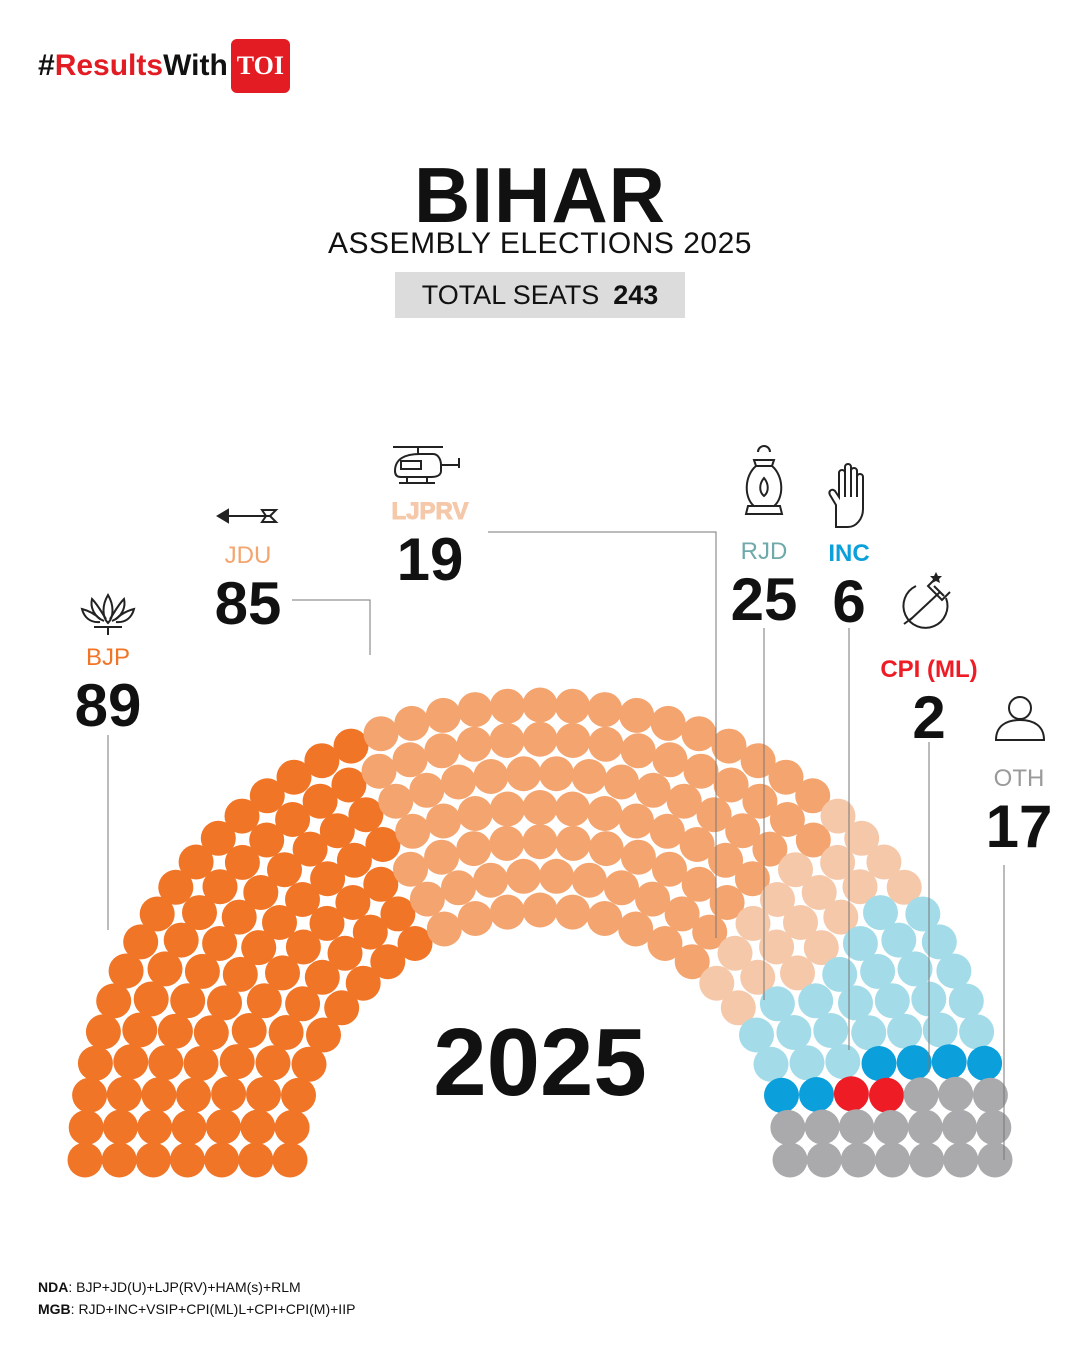 The image size is (1080, 1350). I want to click on legend-nda: NDA: BJP+JD(U)+LJP(RV)+HAM(s)+RLM, so click(169, 1287).